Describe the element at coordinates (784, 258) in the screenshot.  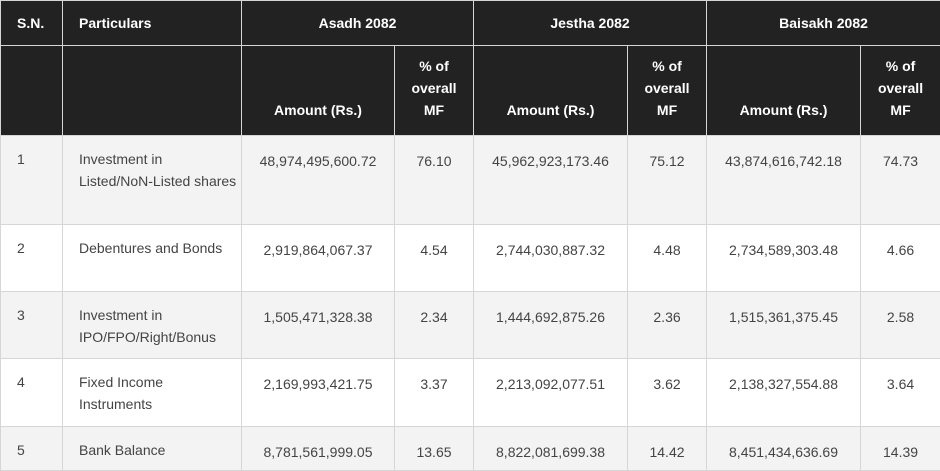
I see `cell-baisakh-amount: 2,734,589,303.48` at that location.